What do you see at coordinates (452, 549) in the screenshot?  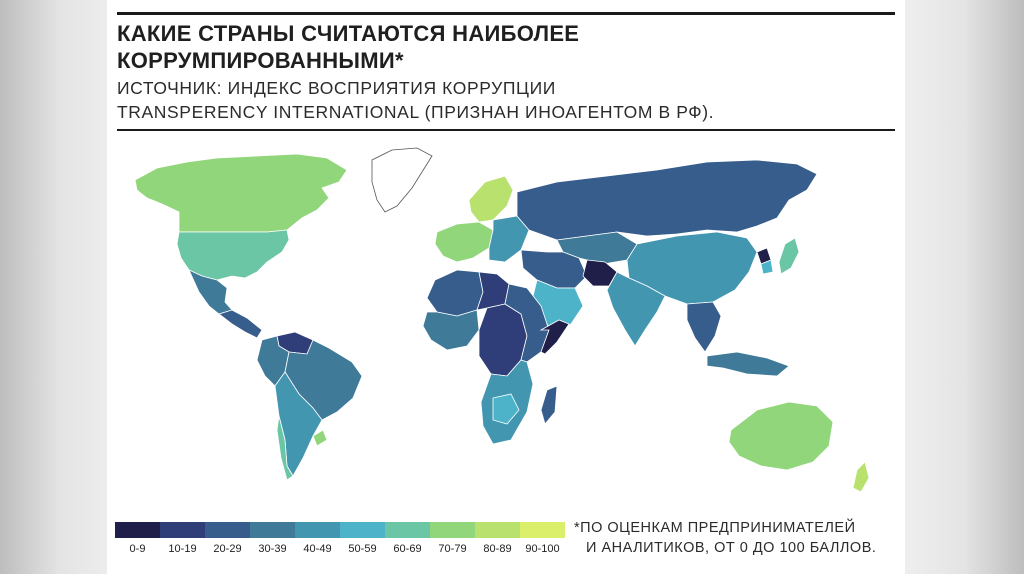 I see `legend-label: 70-79` at bounding box center [452, 549].